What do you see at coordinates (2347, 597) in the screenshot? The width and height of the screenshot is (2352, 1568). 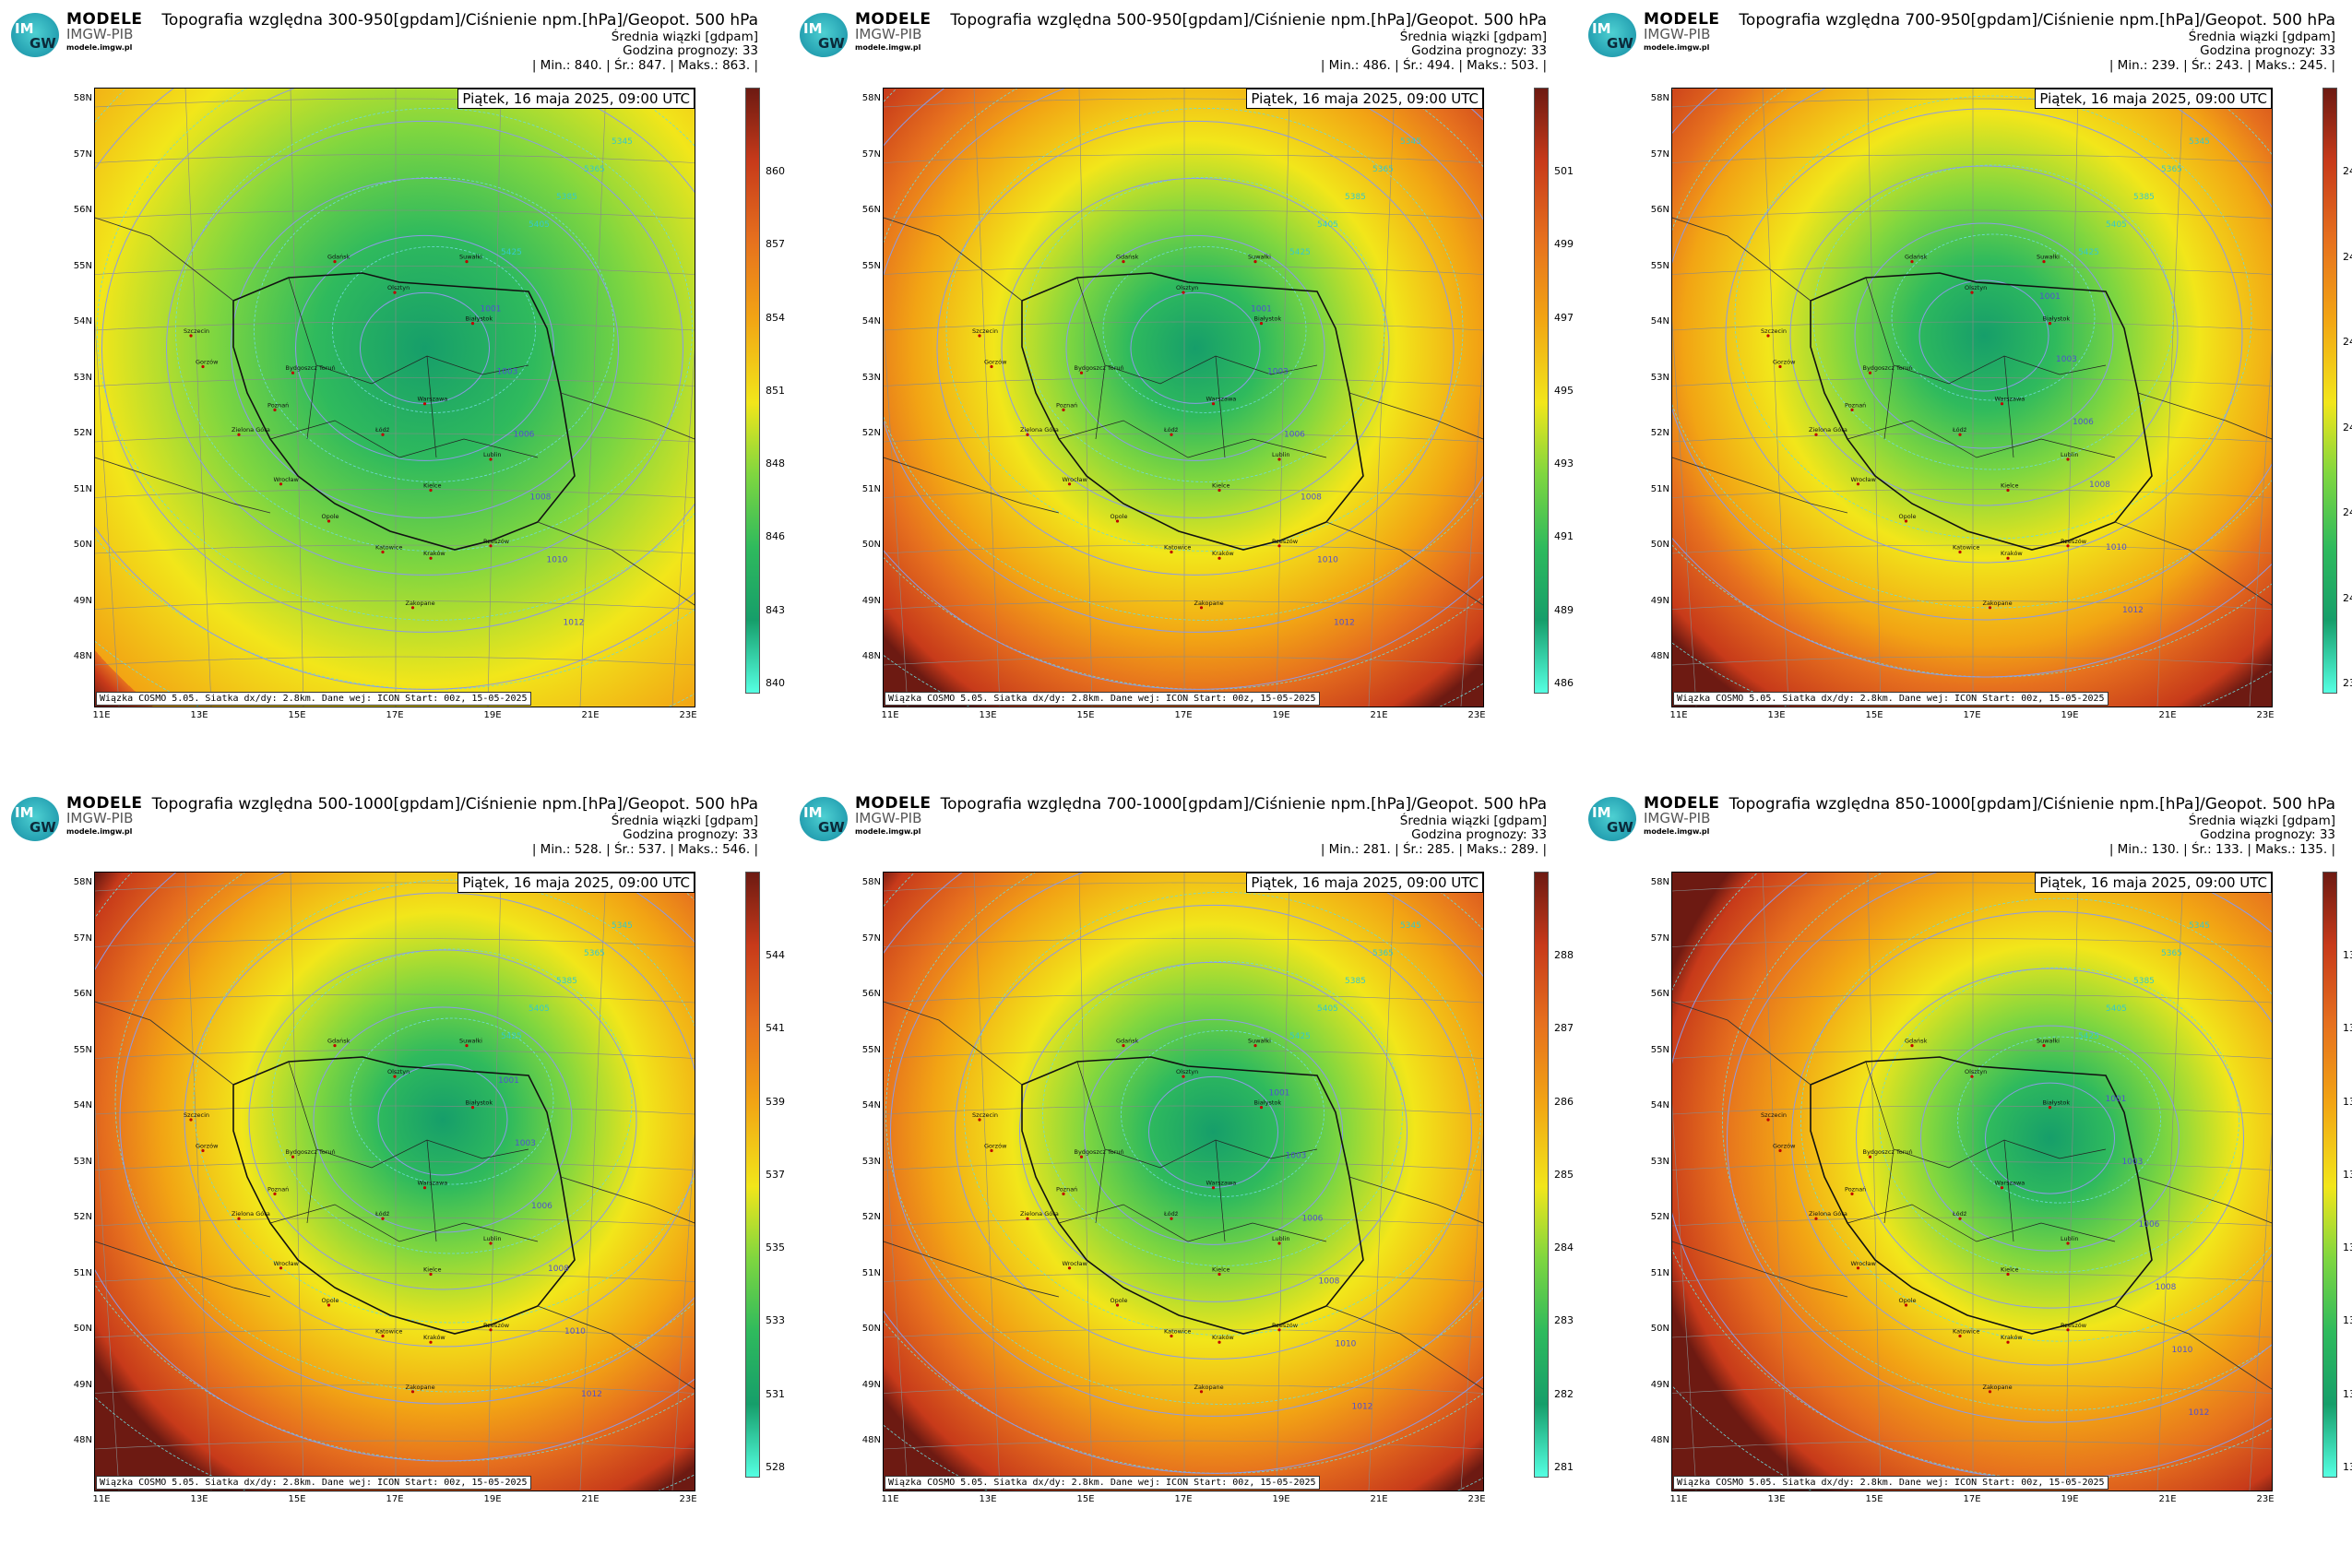 I see `colorbar-tick-label: 240` at bounding box center [2347, 597].